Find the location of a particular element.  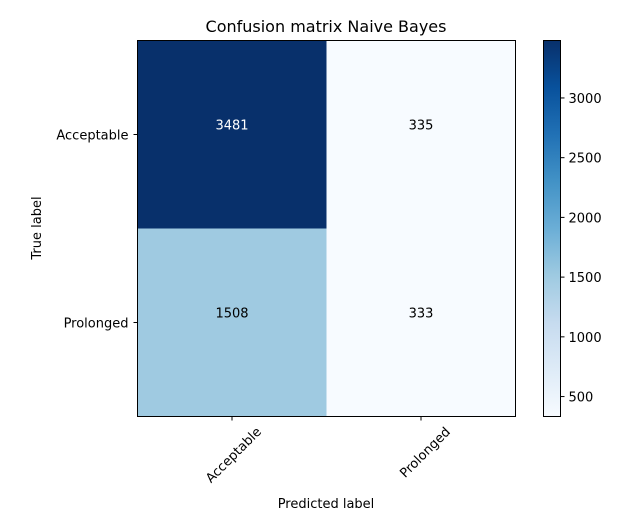

y-tick-label: Prolonged is located at coordinates (96, 324).